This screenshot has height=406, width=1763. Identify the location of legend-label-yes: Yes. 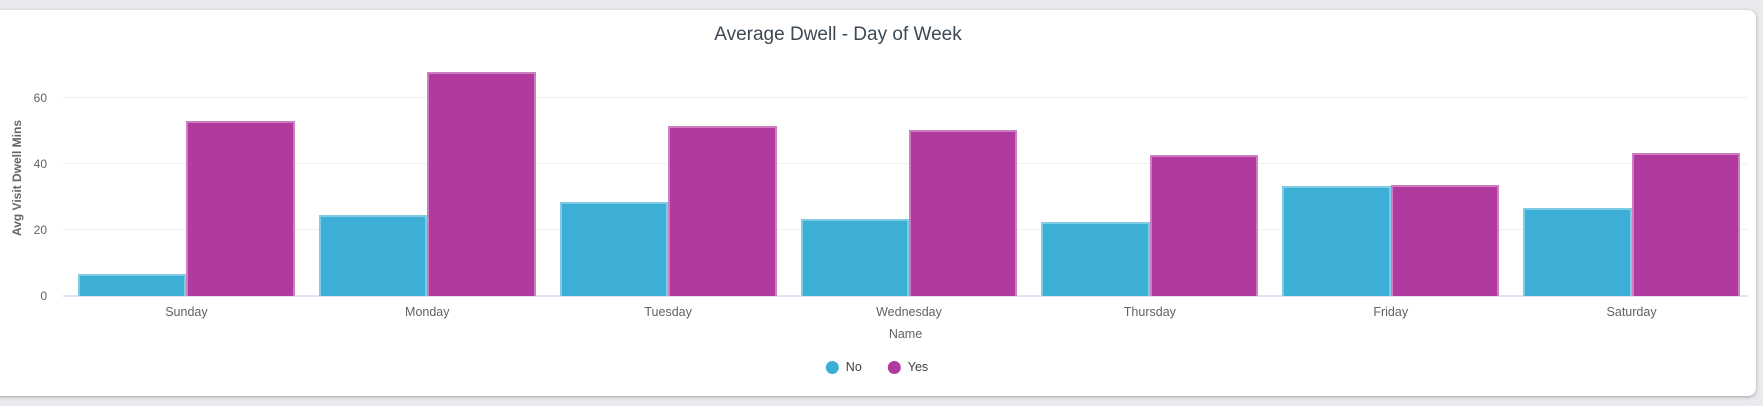
(918, 367).